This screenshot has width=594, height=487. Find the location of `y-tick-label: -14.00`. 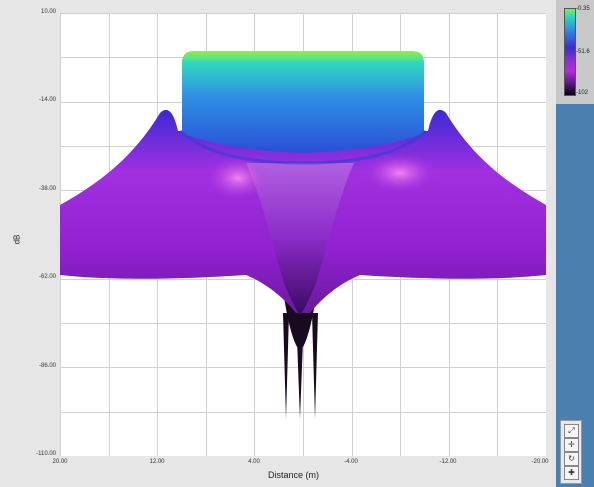

y-tick-label: -14.00 is located at coordinates (47, 100).